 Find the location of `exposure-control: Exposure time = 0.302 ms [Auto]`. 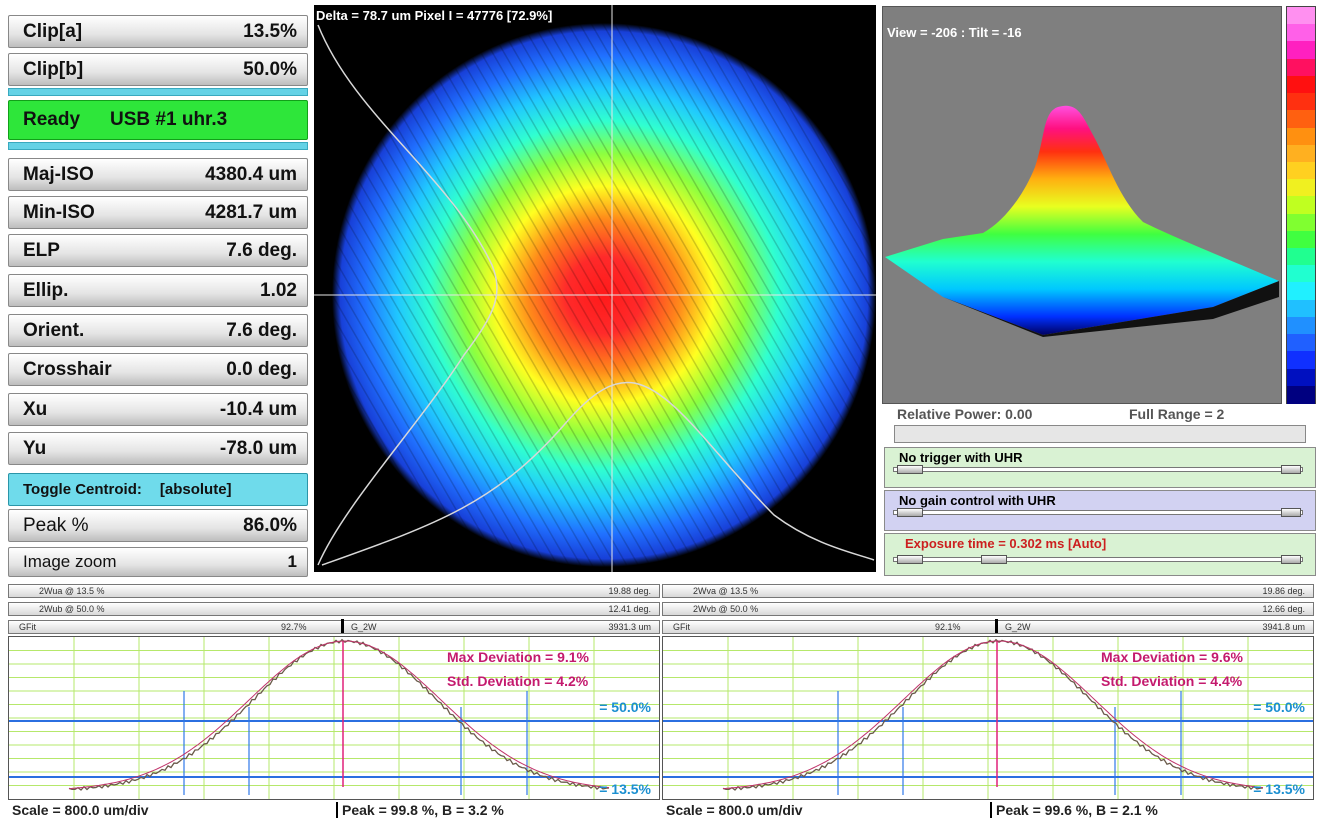

exposure-control: Exposure time = 0.302 ms [Auto] is located at coordinates (1100, 554).